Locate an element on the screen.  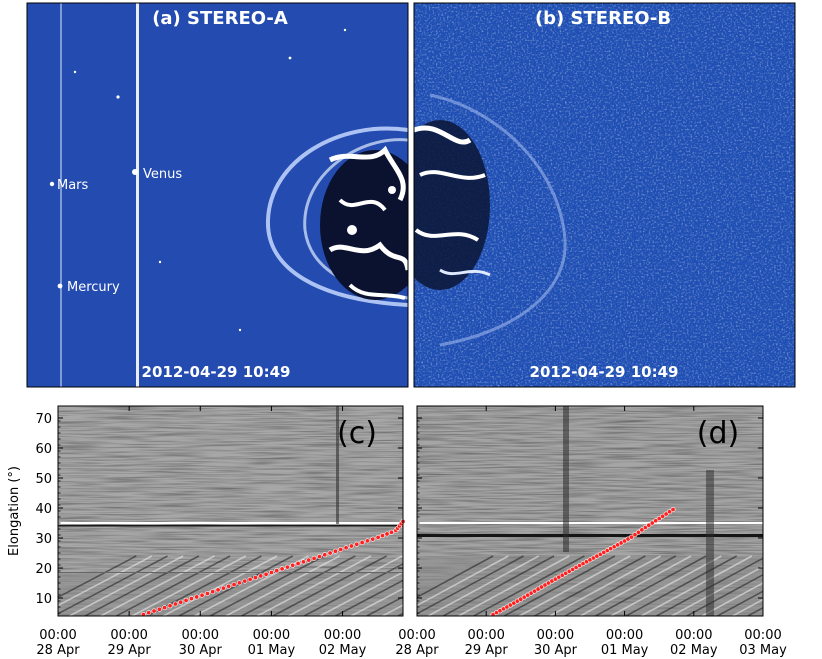
planet-label-mars: Mars is located at coordinates (73, 185).